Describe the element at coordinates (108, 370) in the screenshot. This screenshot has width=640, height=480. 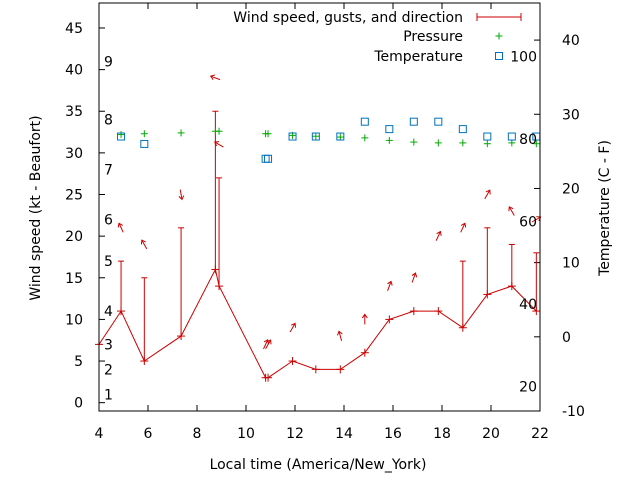
I see `beaufort-label: 2` at that location.